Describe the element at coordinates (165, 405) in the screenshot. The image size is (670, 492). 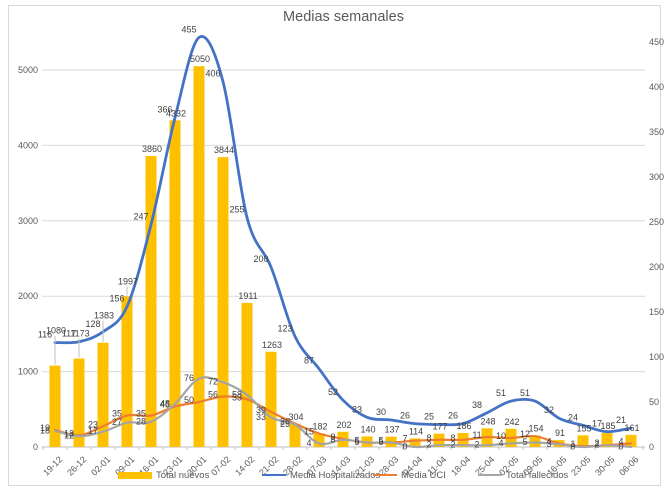
I see `data-label: 45` at that location.